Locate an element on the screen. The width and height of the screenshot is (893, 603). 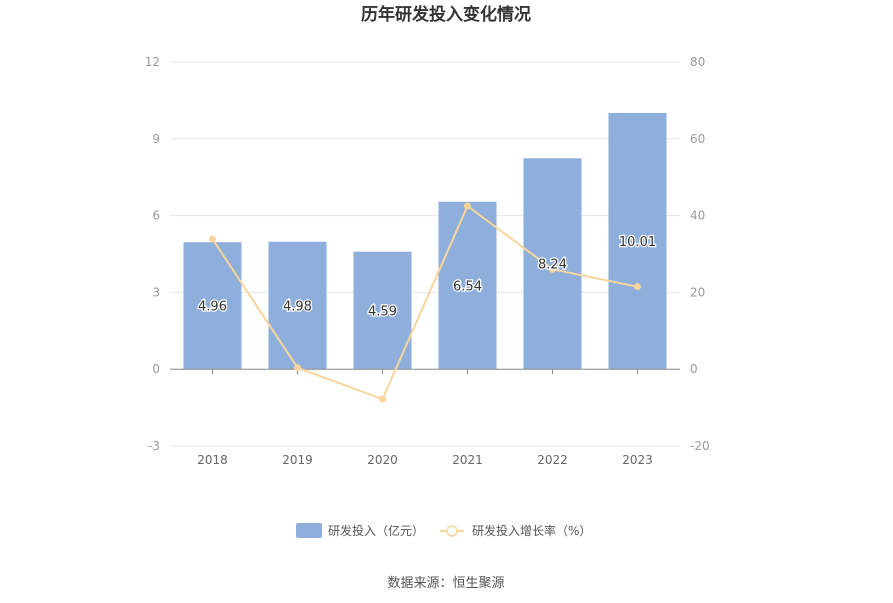
bar-label-2019: 4.98 is located at coordinates (297, 306).